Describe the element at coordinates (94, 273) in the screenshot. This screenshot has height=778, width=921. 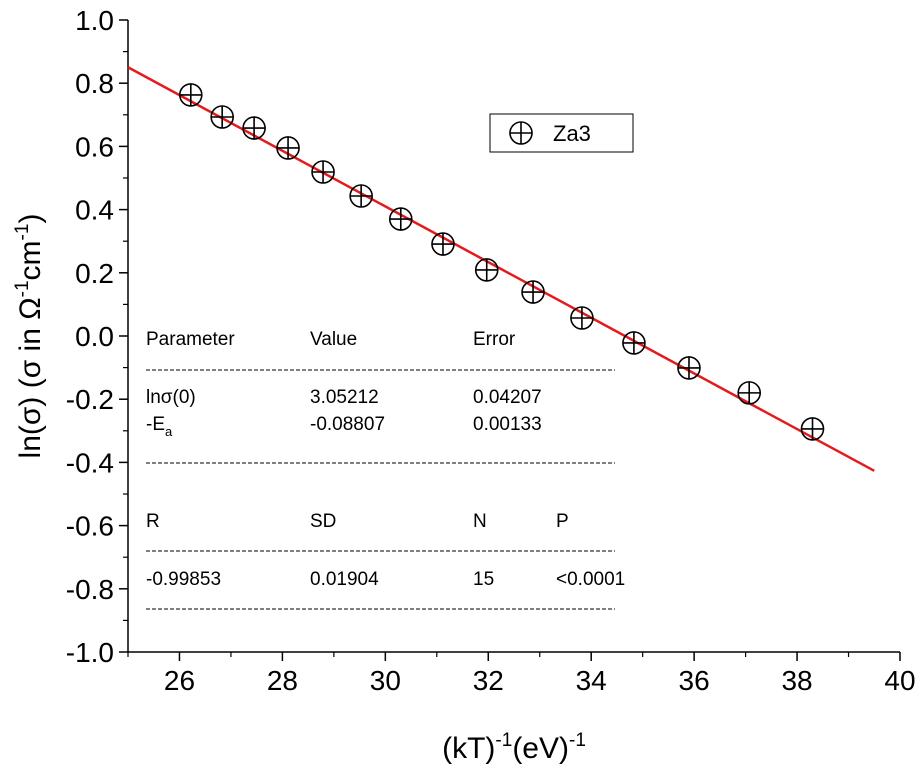
I see `y-tick-label: 0.2` at that location.